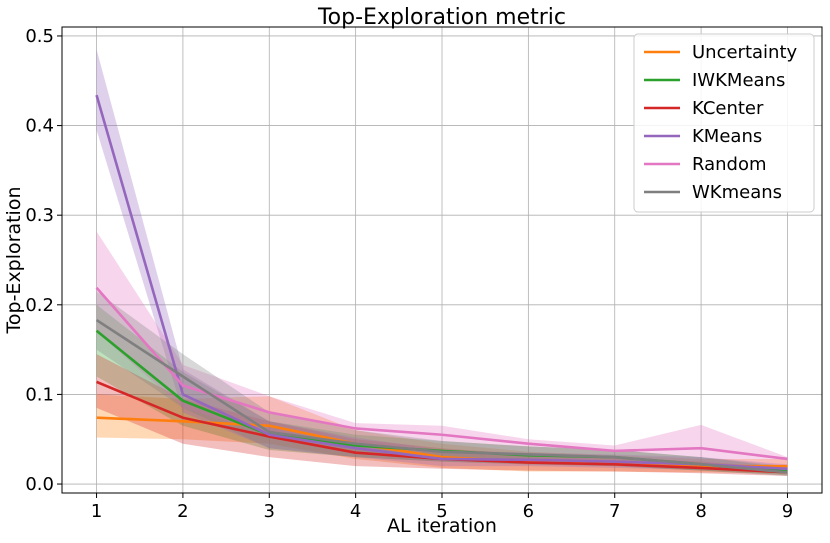 This screenshot has height=543, width=830. What do you see at coordinates (728, 108) in the screenshot?
I see `legend-label-kcenter: KCenter` at bounding box center [728, 108].